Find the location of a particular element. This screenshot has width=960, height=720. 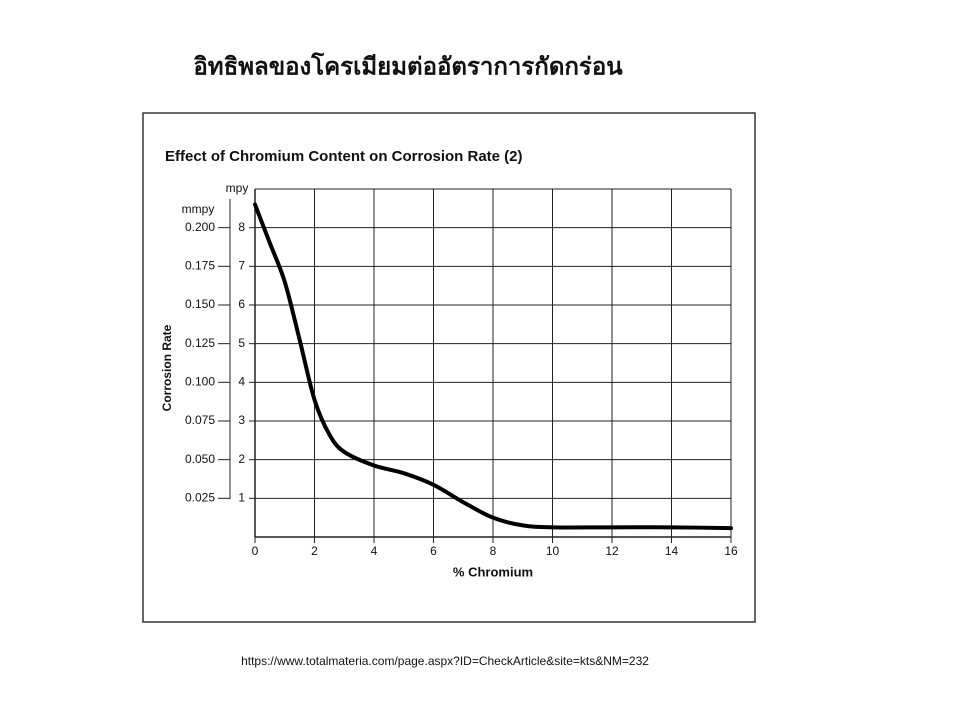

y2-tick-label: 0.200 is located at coordinates (200, 227).